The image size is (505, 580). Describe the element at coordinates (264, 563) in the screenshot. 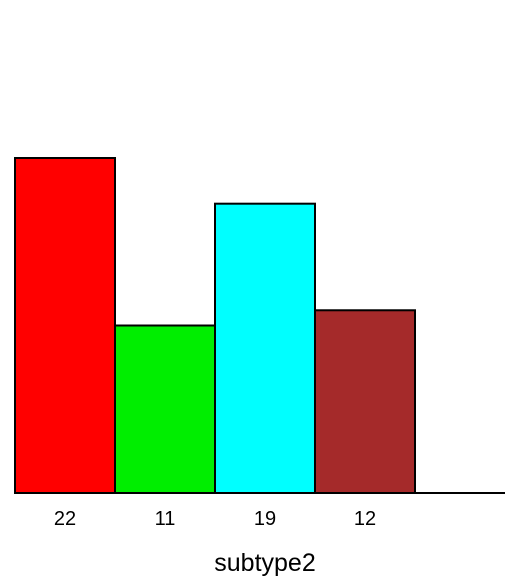

I see `x-axis-title: subtype2` at that location.